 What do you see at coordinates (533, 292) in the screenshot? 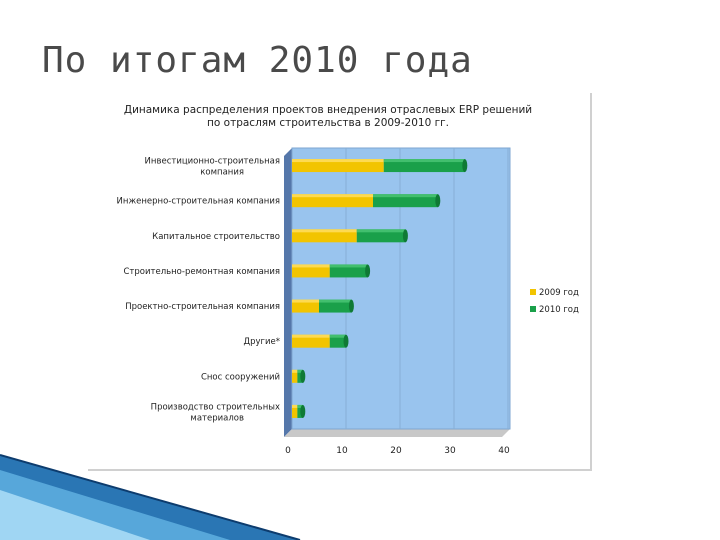
I see `legend-swatch-2009` at bounding box center [533, 292].